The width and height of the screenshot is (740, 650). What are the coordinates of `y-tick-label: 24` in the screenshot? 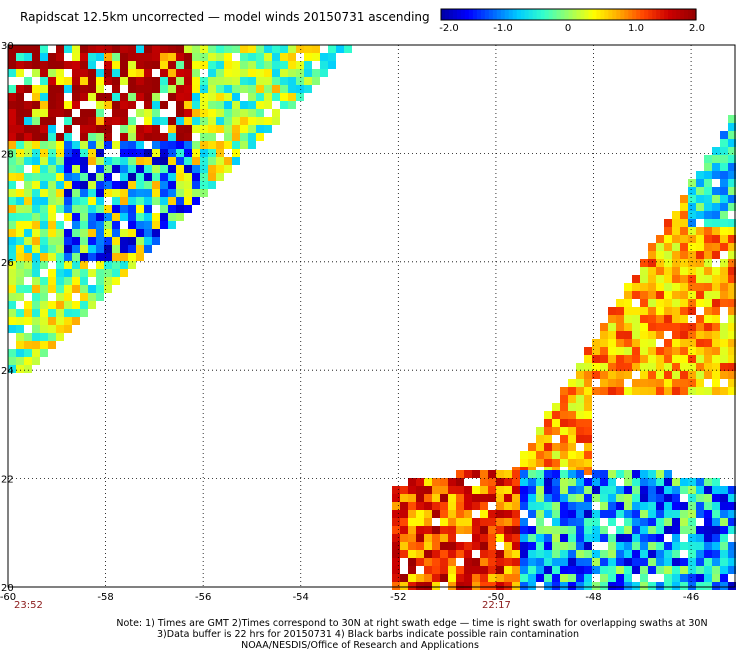 It's located at (7, 371).